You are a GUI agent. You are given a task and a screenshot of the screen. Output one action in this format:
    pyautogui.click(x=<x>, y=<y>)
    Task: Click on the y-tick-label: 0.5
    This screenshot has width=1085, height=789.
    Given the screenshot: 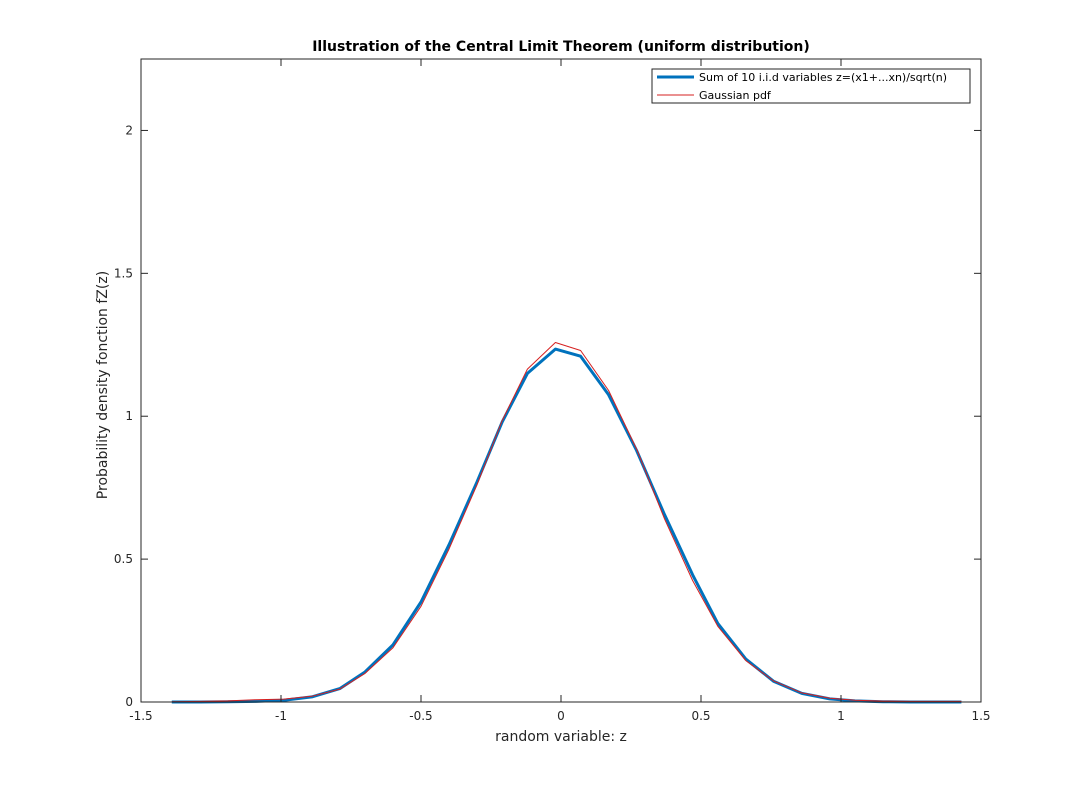 What is the action you would take?
    pyautogui.click(x=123, y=559)
    